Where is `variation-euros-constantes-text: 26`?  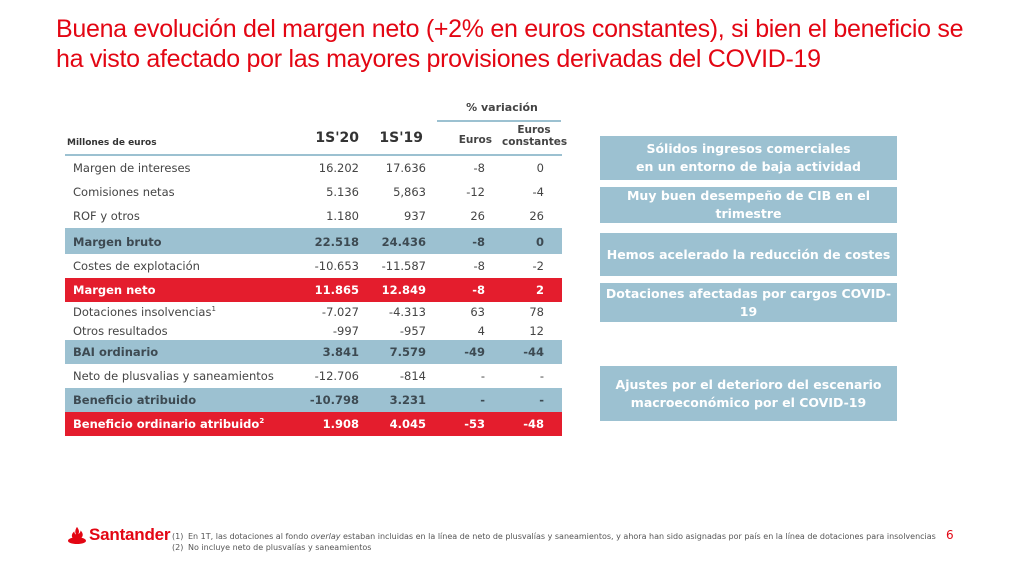
variation-euros-constantes-text: 26 is located at coordinates (536, 216).